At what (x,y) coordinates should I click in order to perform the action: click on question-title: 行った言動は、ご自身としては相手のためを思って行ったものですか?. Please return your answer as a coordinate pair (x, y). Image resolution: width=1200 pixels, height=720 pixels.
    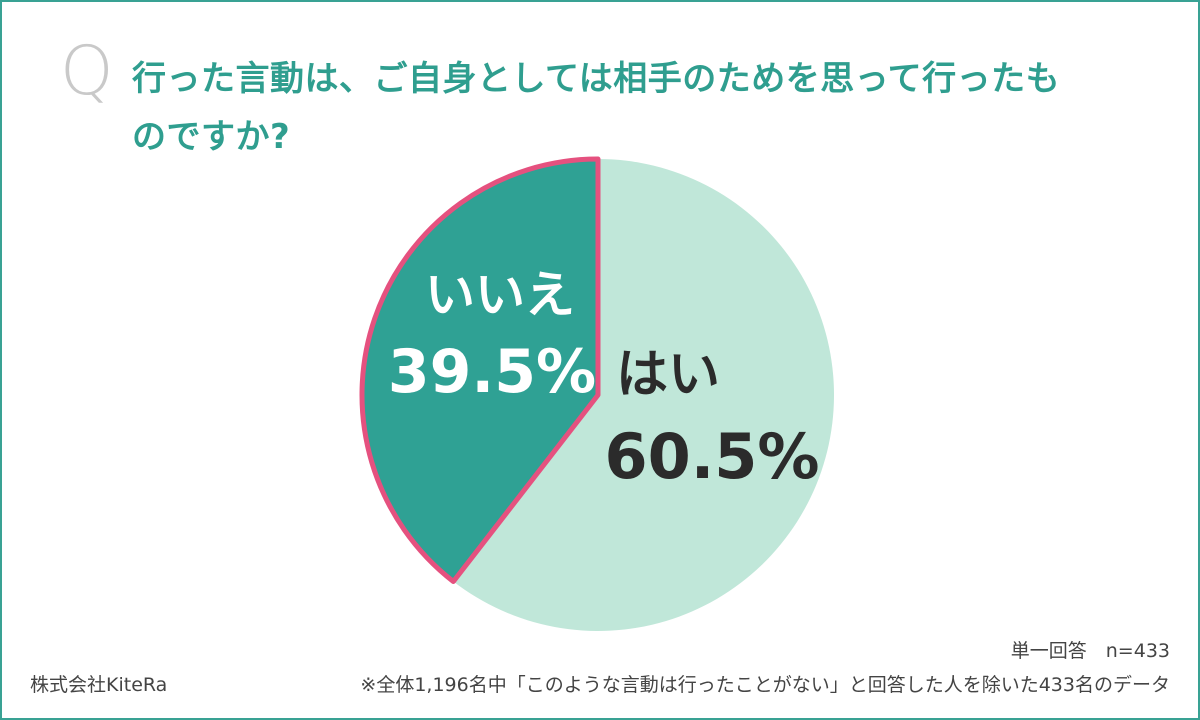
    Looking at the image, I should click on (596, 108).